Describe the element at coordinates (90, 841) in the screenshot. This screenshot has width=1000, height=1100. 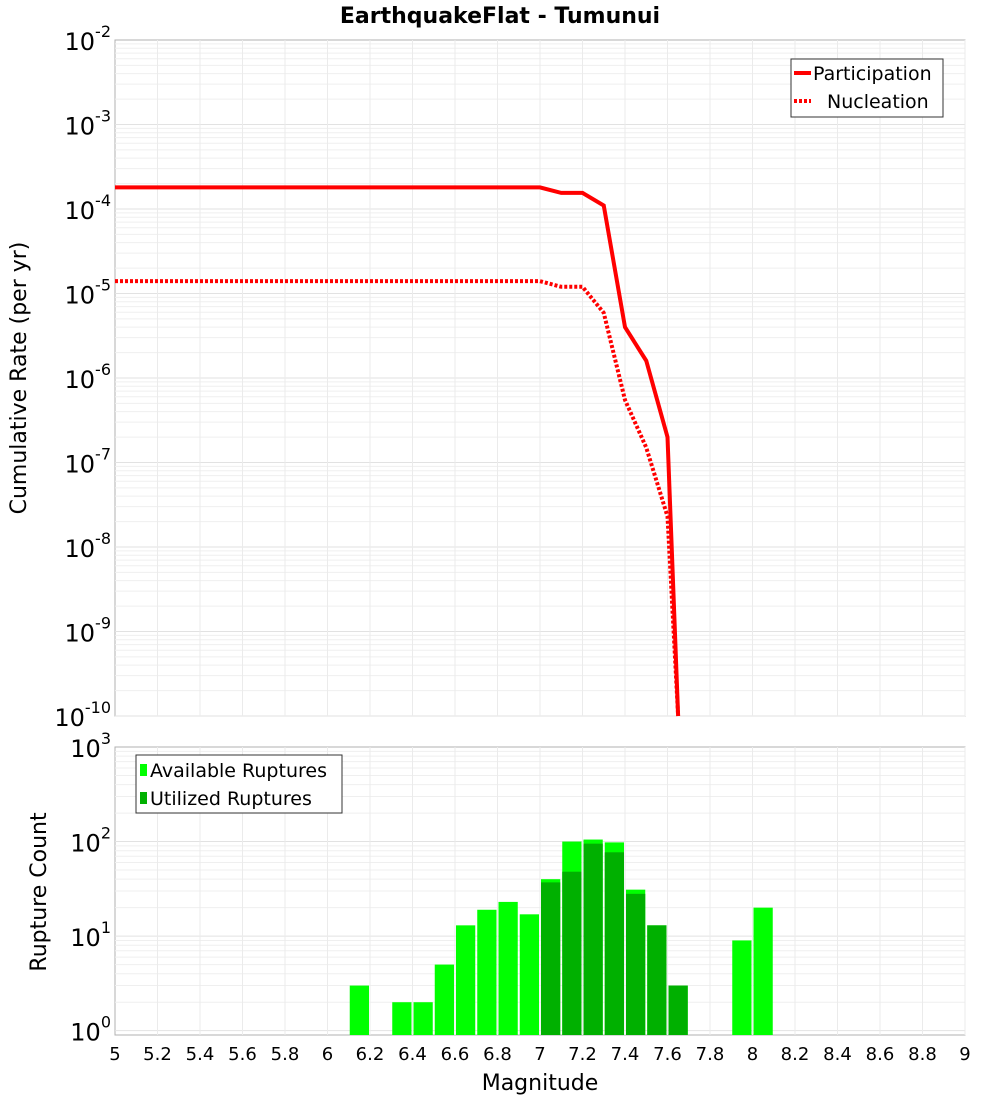
I see `y-tick-label: 10²` at that location.